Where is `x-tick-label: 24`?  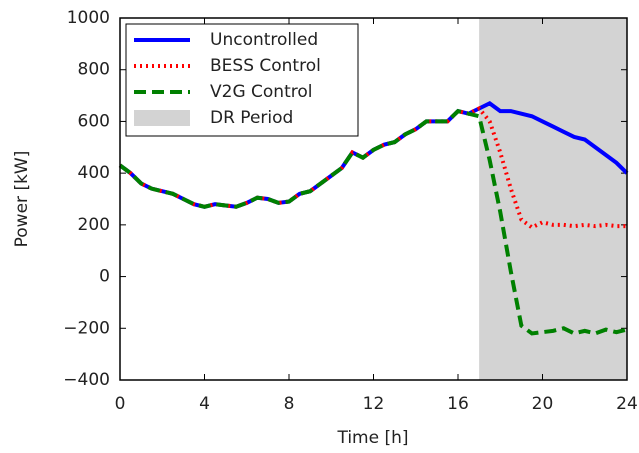 x-tick-label: 24 is located at coordinates (627, 404).